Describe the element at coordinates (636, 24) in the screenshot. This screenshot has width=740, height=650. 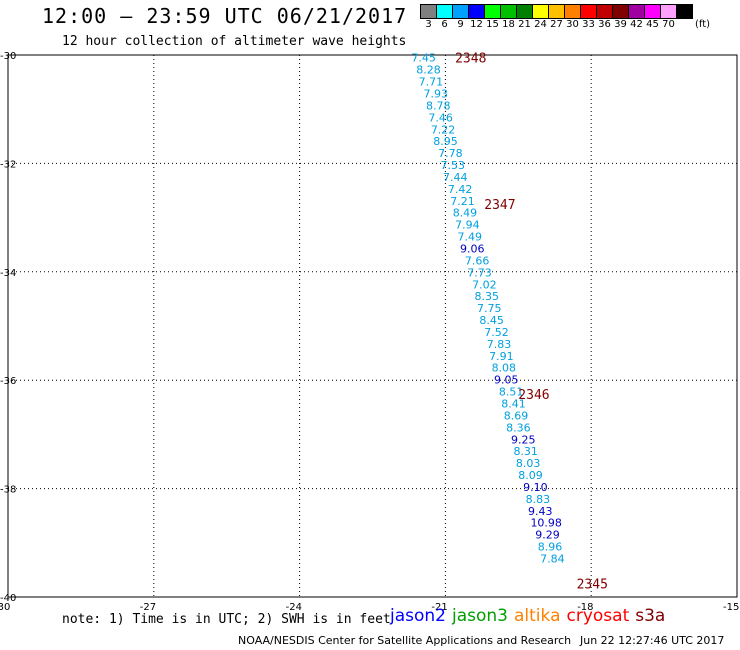
I see `legend-label: 42` at that location.